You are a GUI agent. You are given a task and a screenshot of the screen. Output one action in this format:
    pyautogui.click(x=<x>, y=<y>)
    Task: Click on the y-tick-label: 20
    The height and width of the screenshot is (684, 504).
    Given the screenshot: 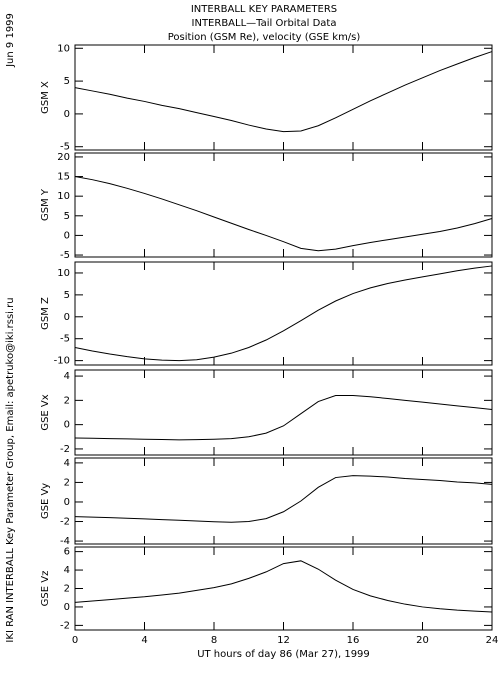 What is the action you would take?
    pyautogui.click(x=63, y=157)
    